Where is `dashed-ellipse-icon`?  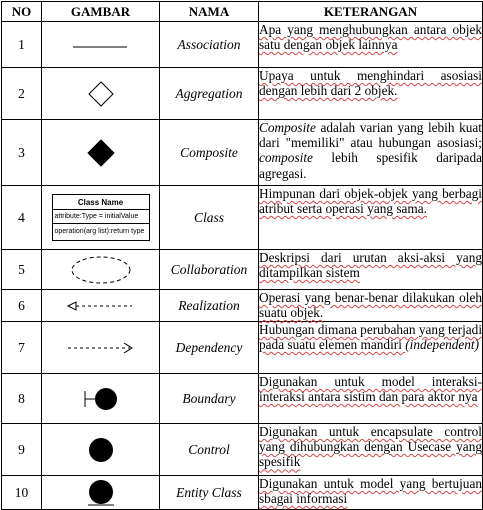
dashed-ellipse-icon is located at coordinates (100, 269).